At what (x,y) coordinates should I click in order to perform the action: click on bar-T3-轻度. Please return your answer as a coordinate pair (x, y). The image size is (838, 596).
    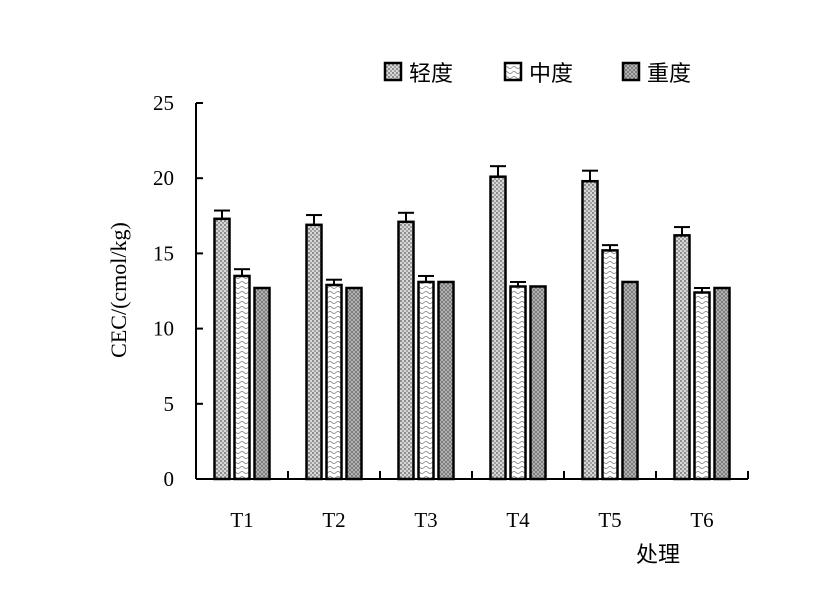
    Looking at the image, I should click on (406, 350).